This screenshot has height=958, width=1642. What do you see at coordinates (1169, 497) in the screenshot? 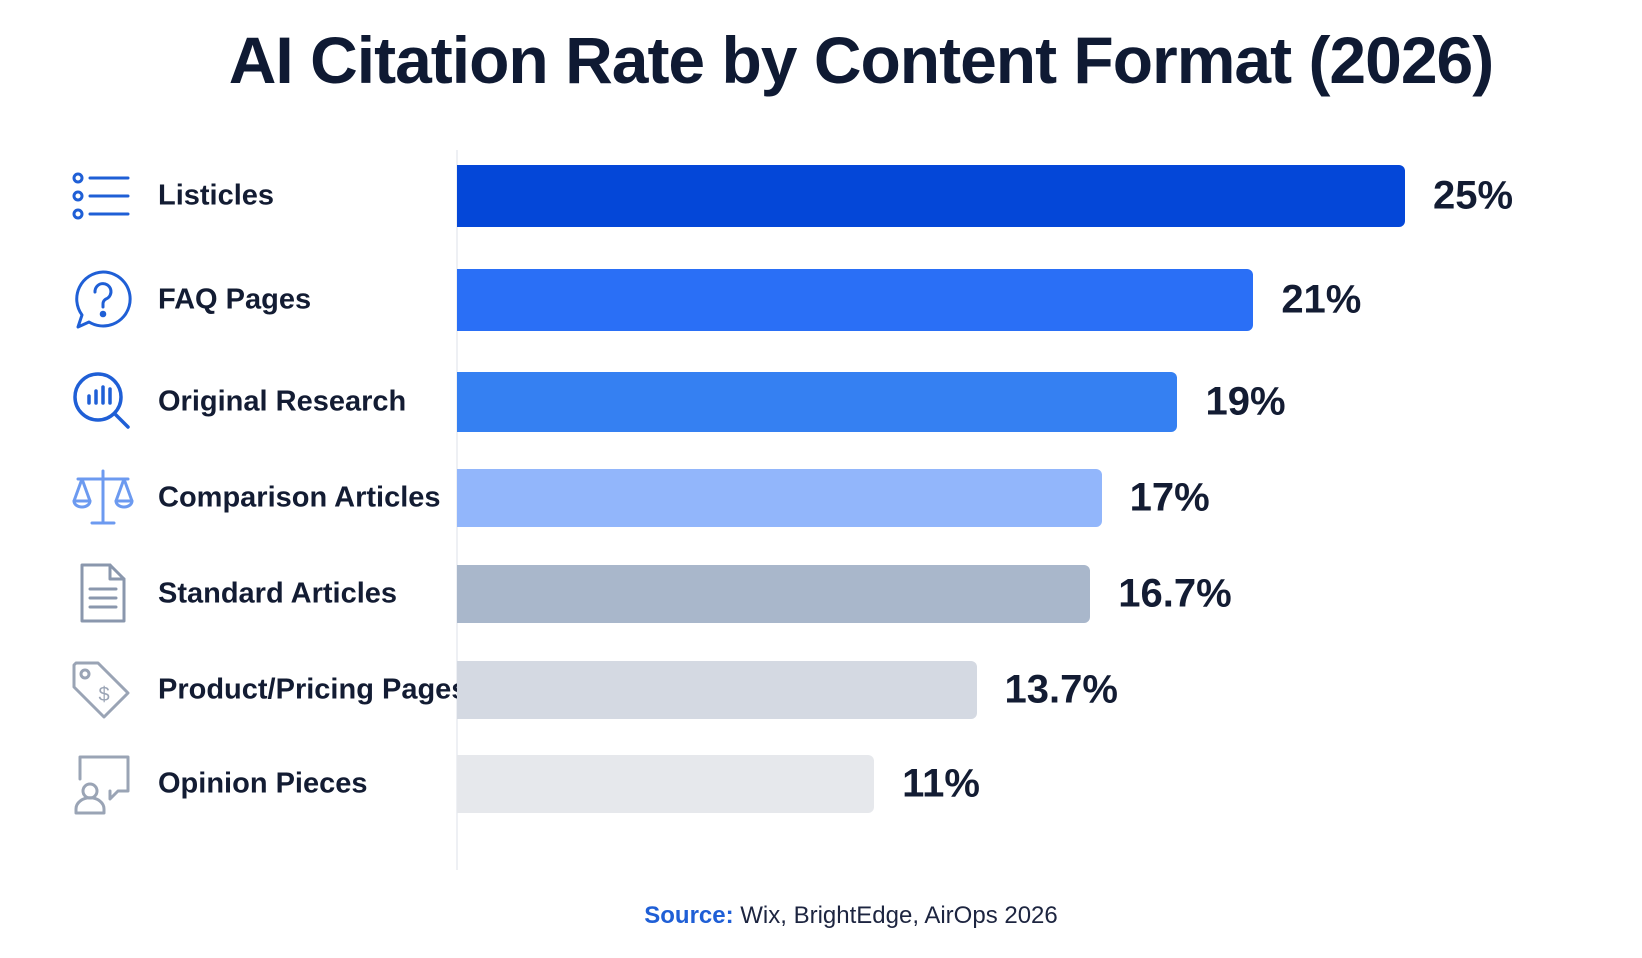
I see `value-label: 17%` at bounding box center [1169, 497].